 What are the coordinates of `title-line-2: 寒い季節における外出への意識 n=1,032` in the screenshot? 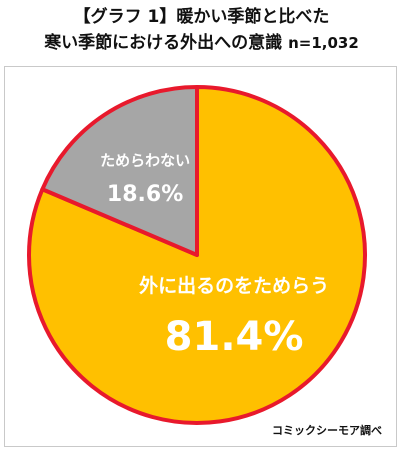 It's located at (201, 43).